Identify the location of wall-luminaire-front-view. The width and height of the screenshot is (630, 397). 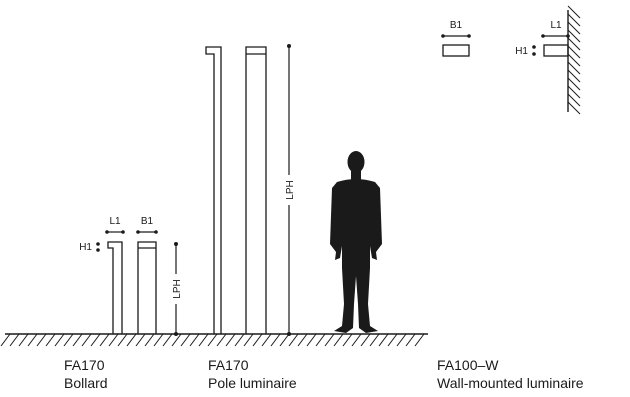
(456, 50).